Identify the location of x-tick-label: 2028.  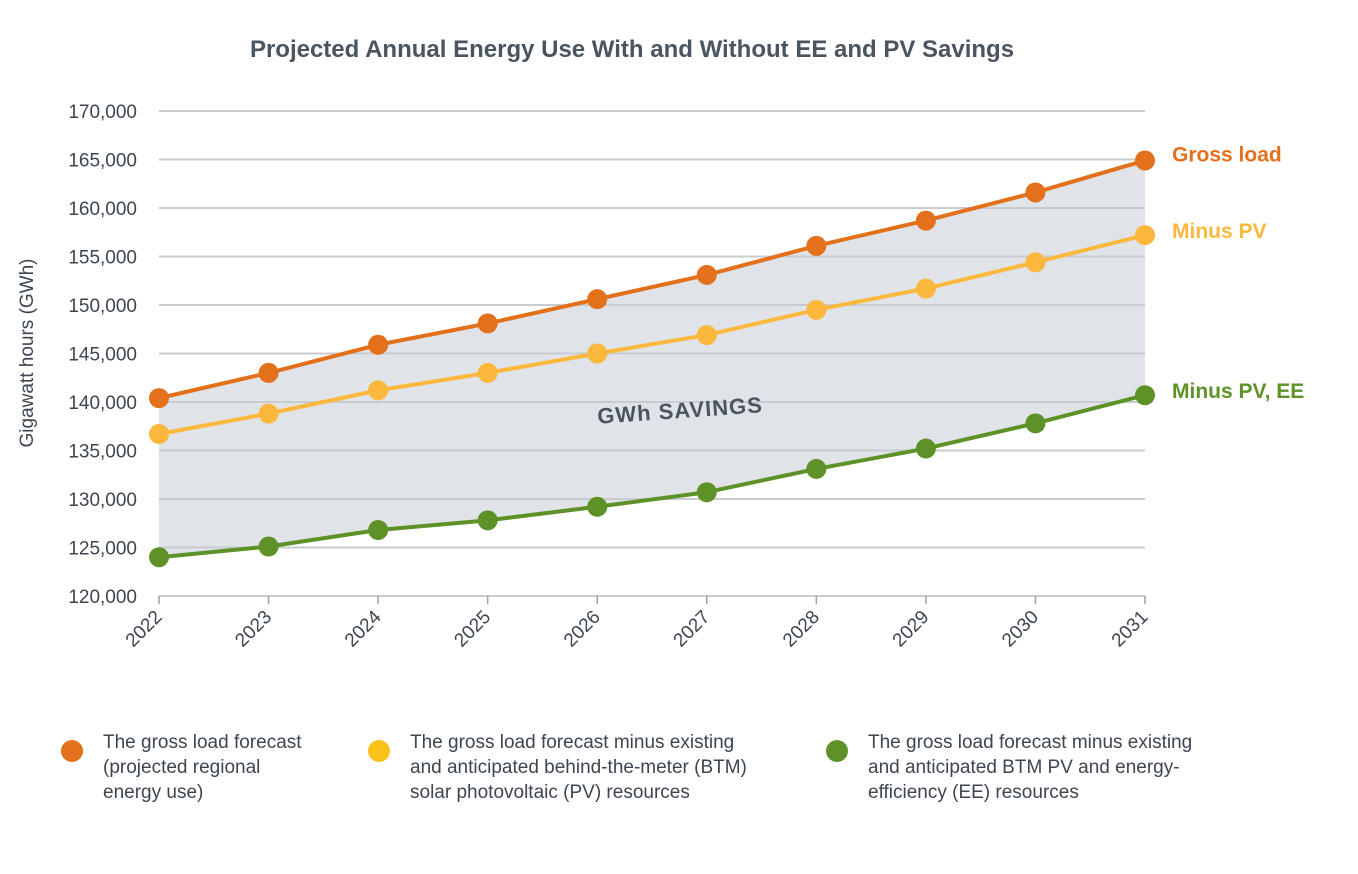
(801, 629).